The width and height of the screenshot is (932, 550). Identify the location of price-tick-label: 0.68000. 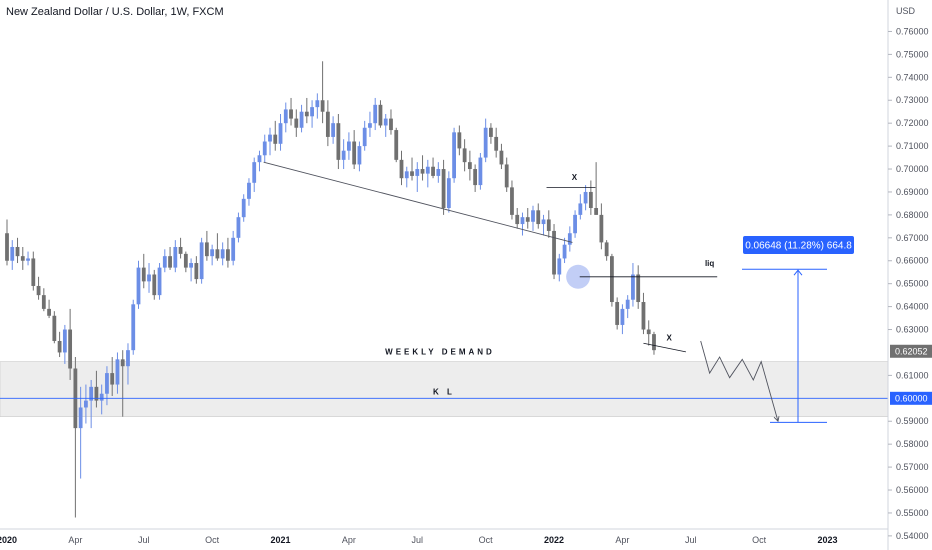
(912, 215).